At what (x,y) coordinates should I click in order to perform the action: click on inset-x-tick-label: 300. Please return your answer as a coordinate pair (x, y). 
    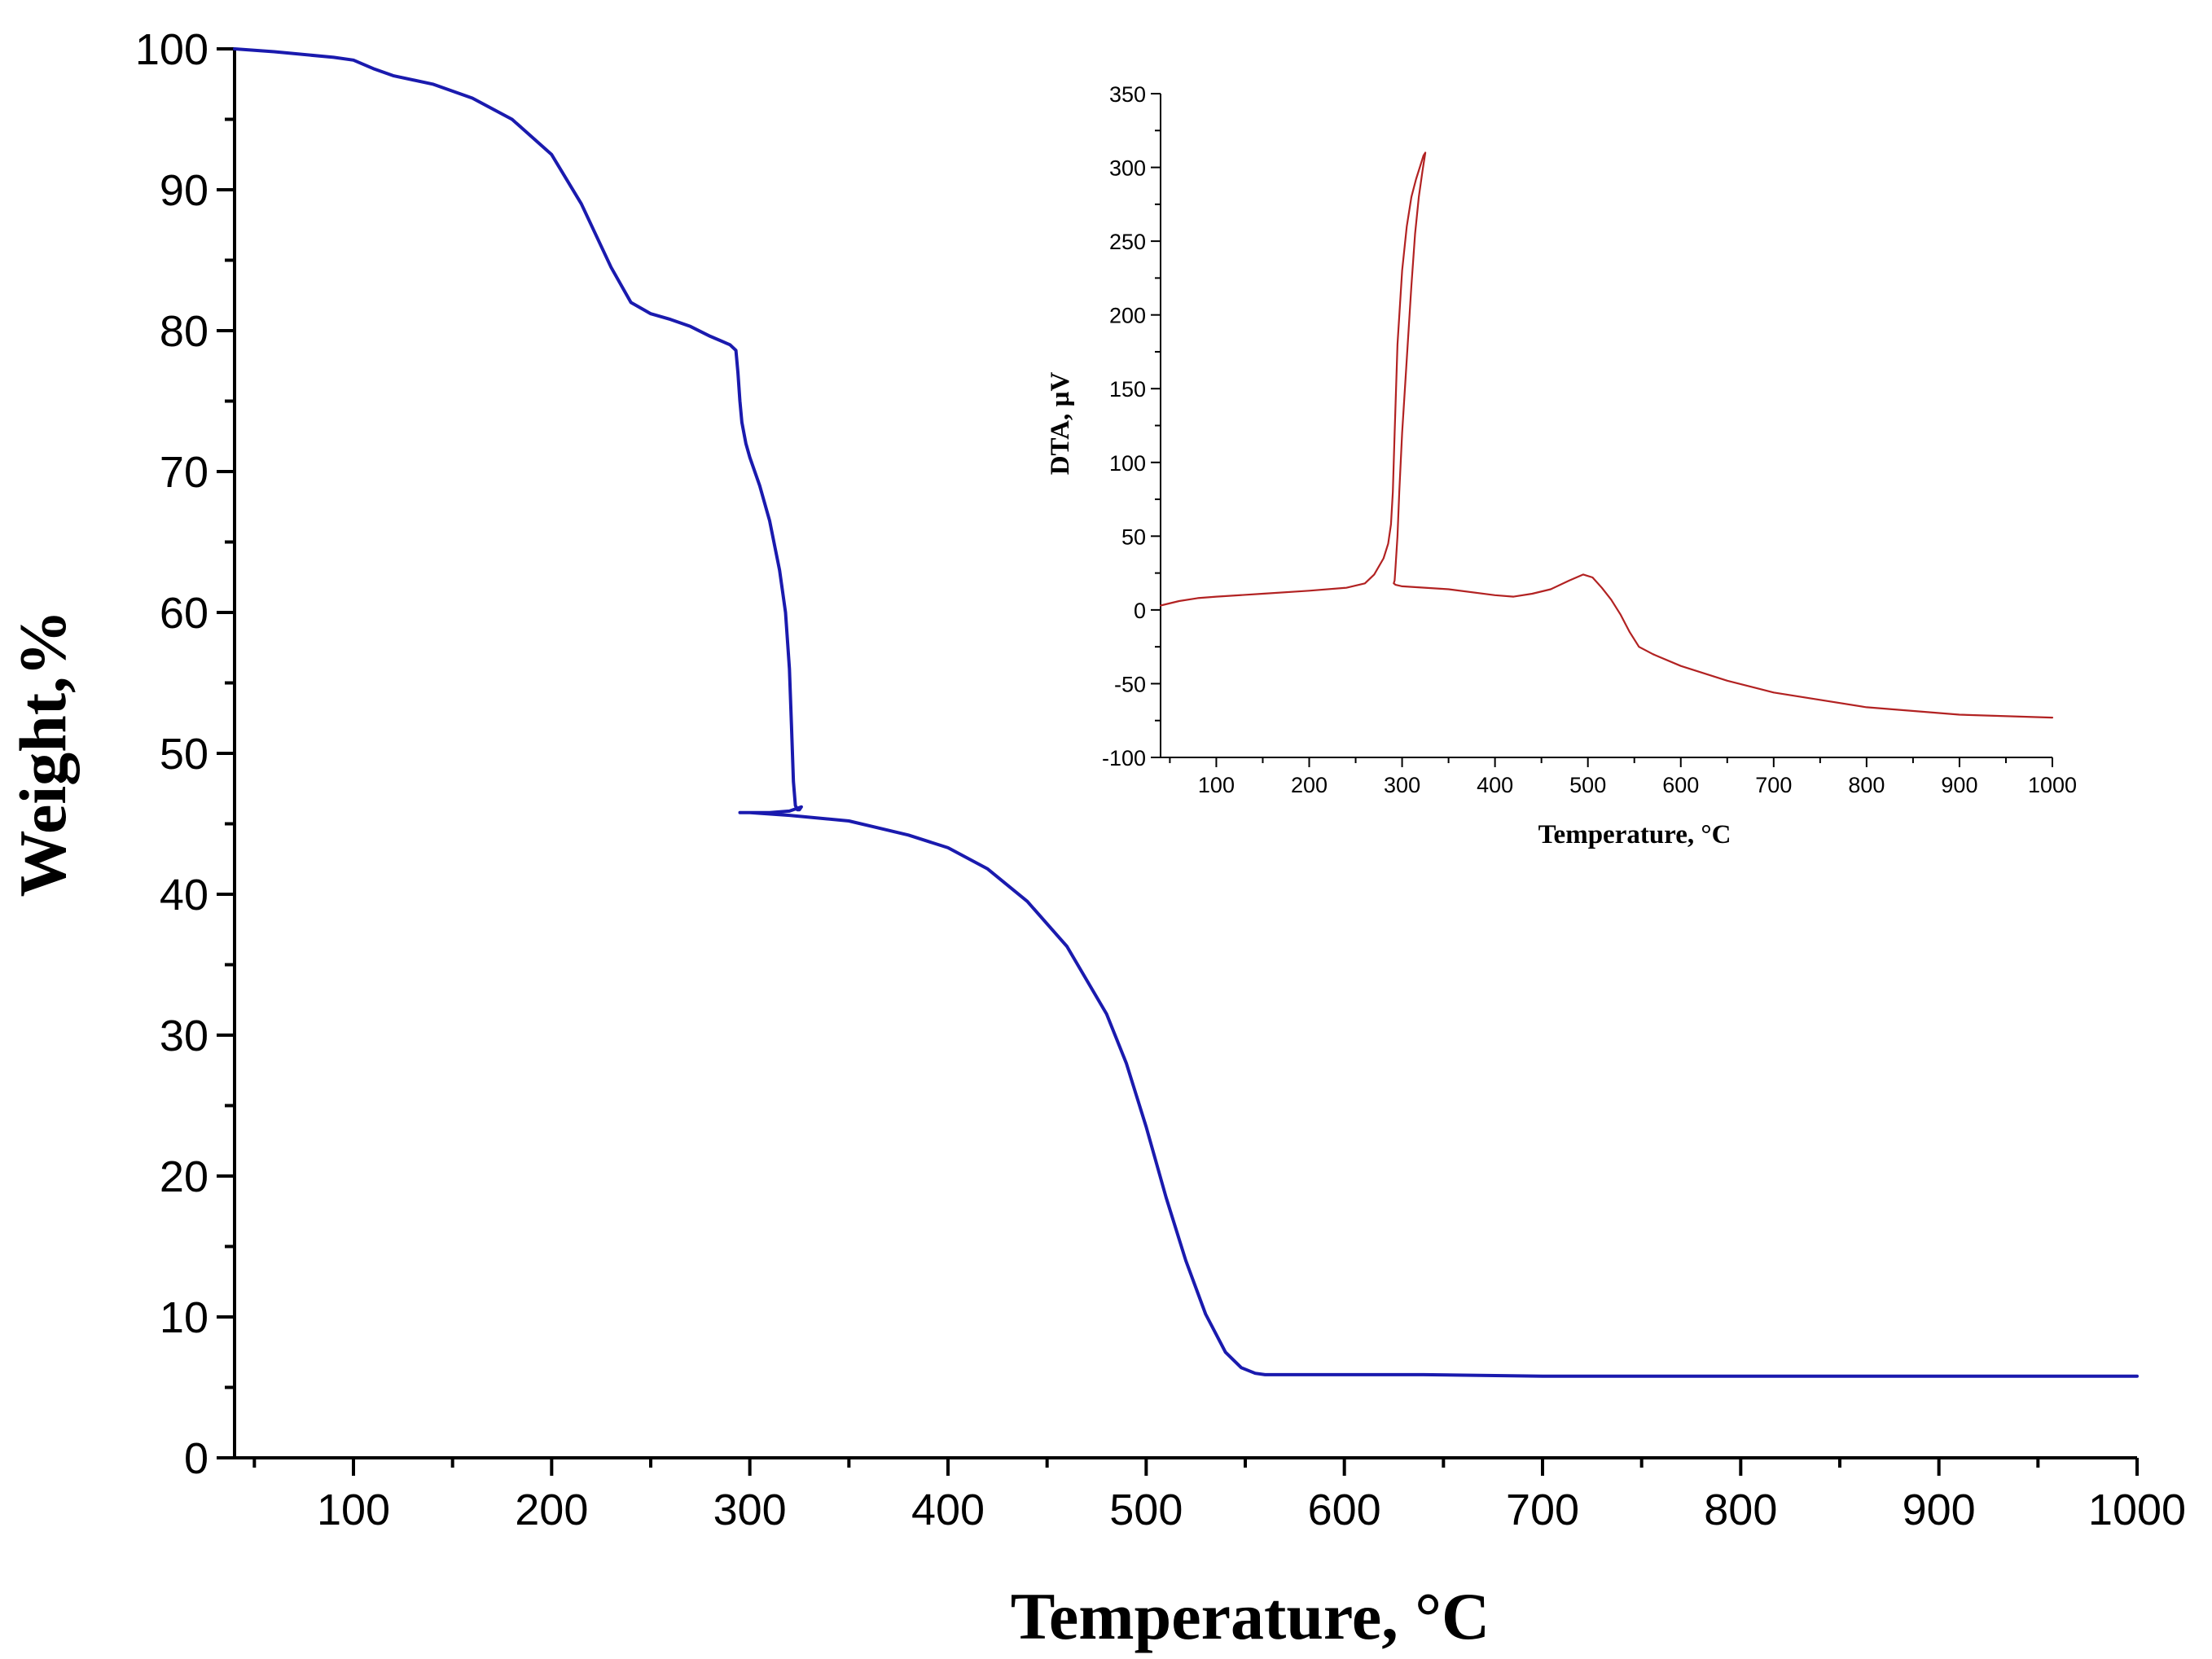
    Looking at the image, I should click on (1402, 785).